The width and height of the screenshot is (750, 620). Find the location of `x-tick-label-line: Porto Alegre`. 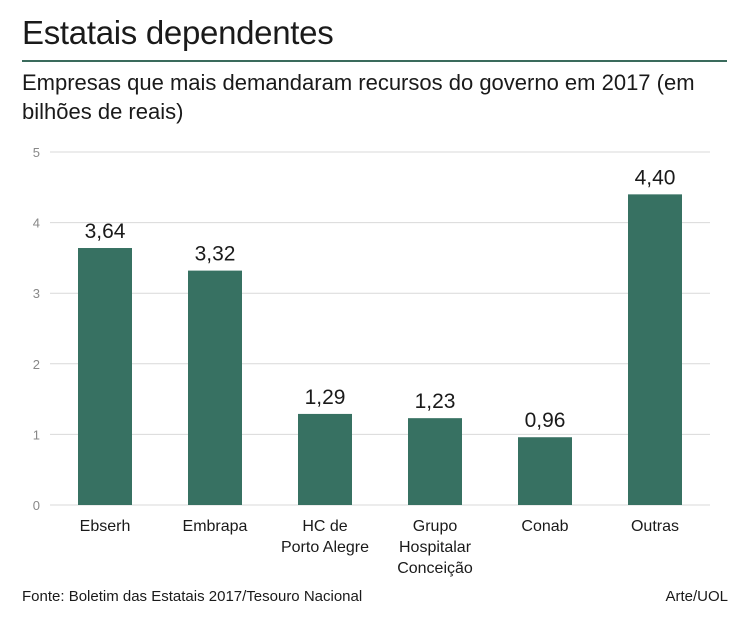

x-tick-label-line: Porto Alegre is located at coordinates (325, 547).